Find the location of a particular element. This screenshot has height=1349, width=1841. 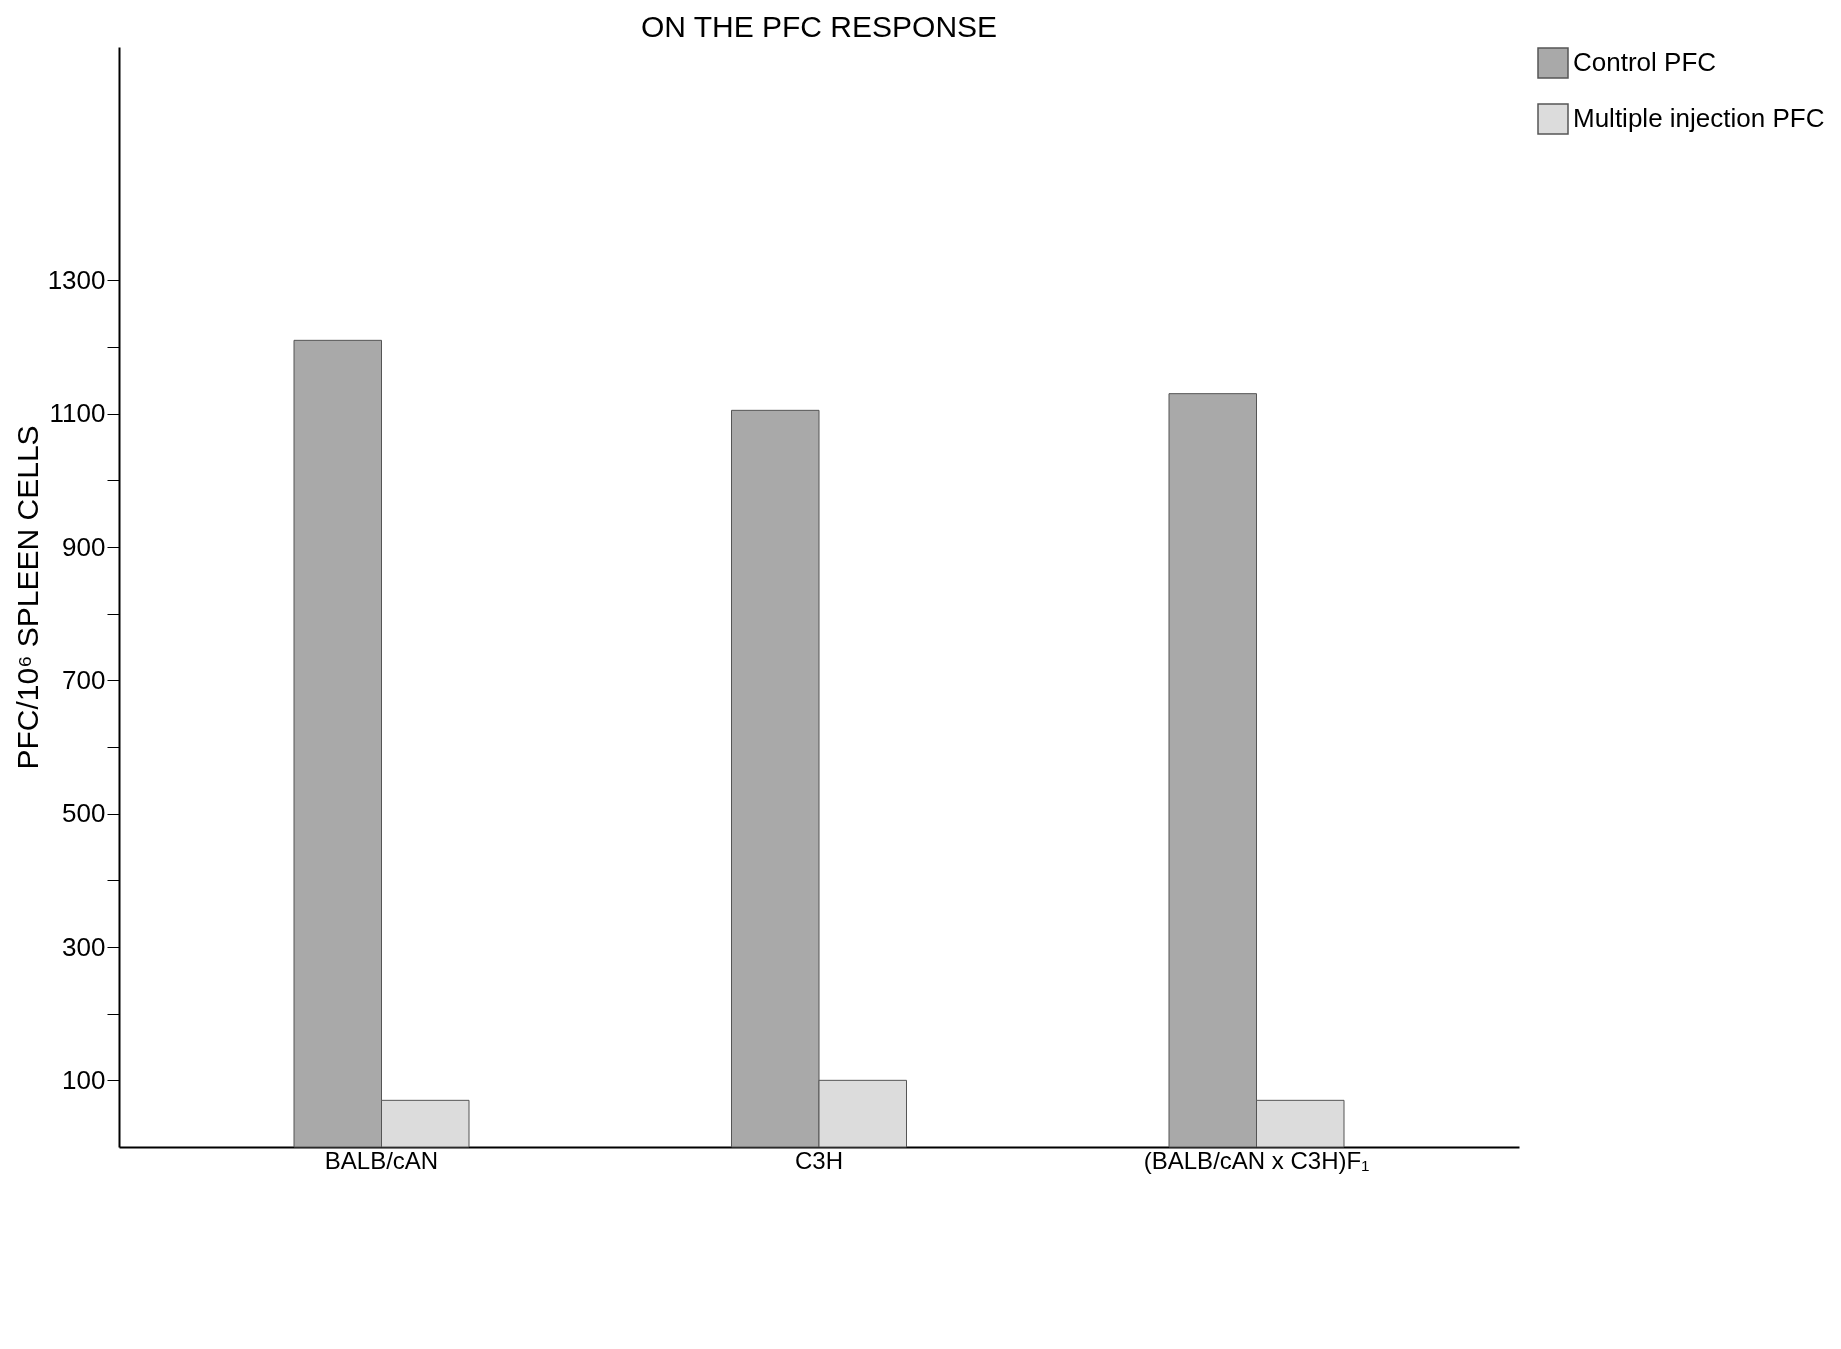

y-axis-title: PFC/10⁶ SPLEEN CELLS is located at coordinates (27, 597).